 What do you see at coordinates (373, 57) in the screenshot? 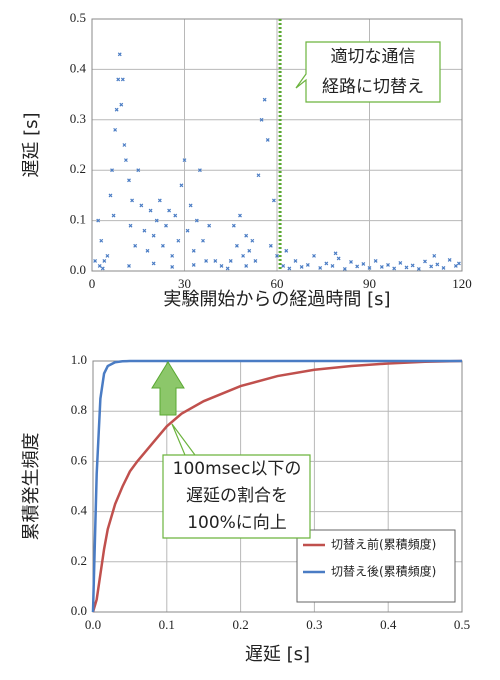
I see `annotation-text: 適切な通信` at bounding box center [373, 57].